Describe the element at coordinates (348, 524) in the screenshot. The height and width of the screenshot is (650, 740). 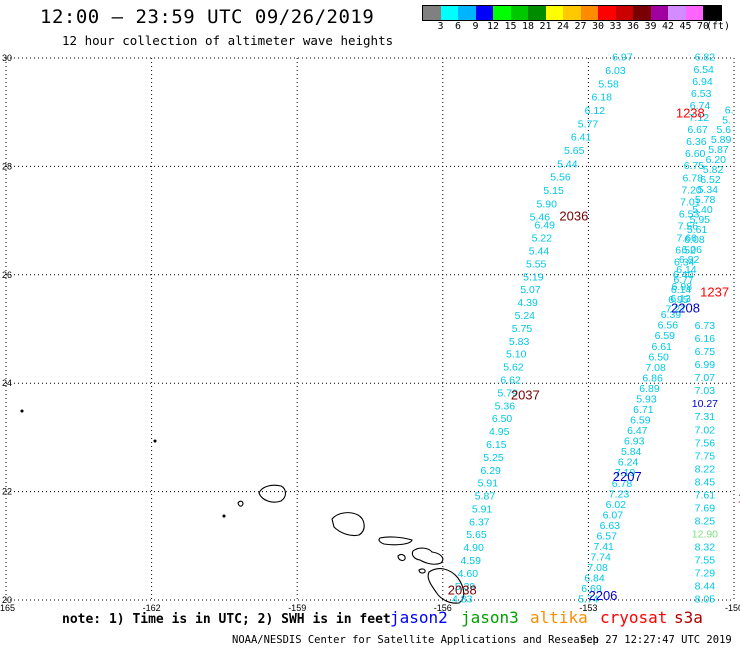
I see `island-oahu` at that location.